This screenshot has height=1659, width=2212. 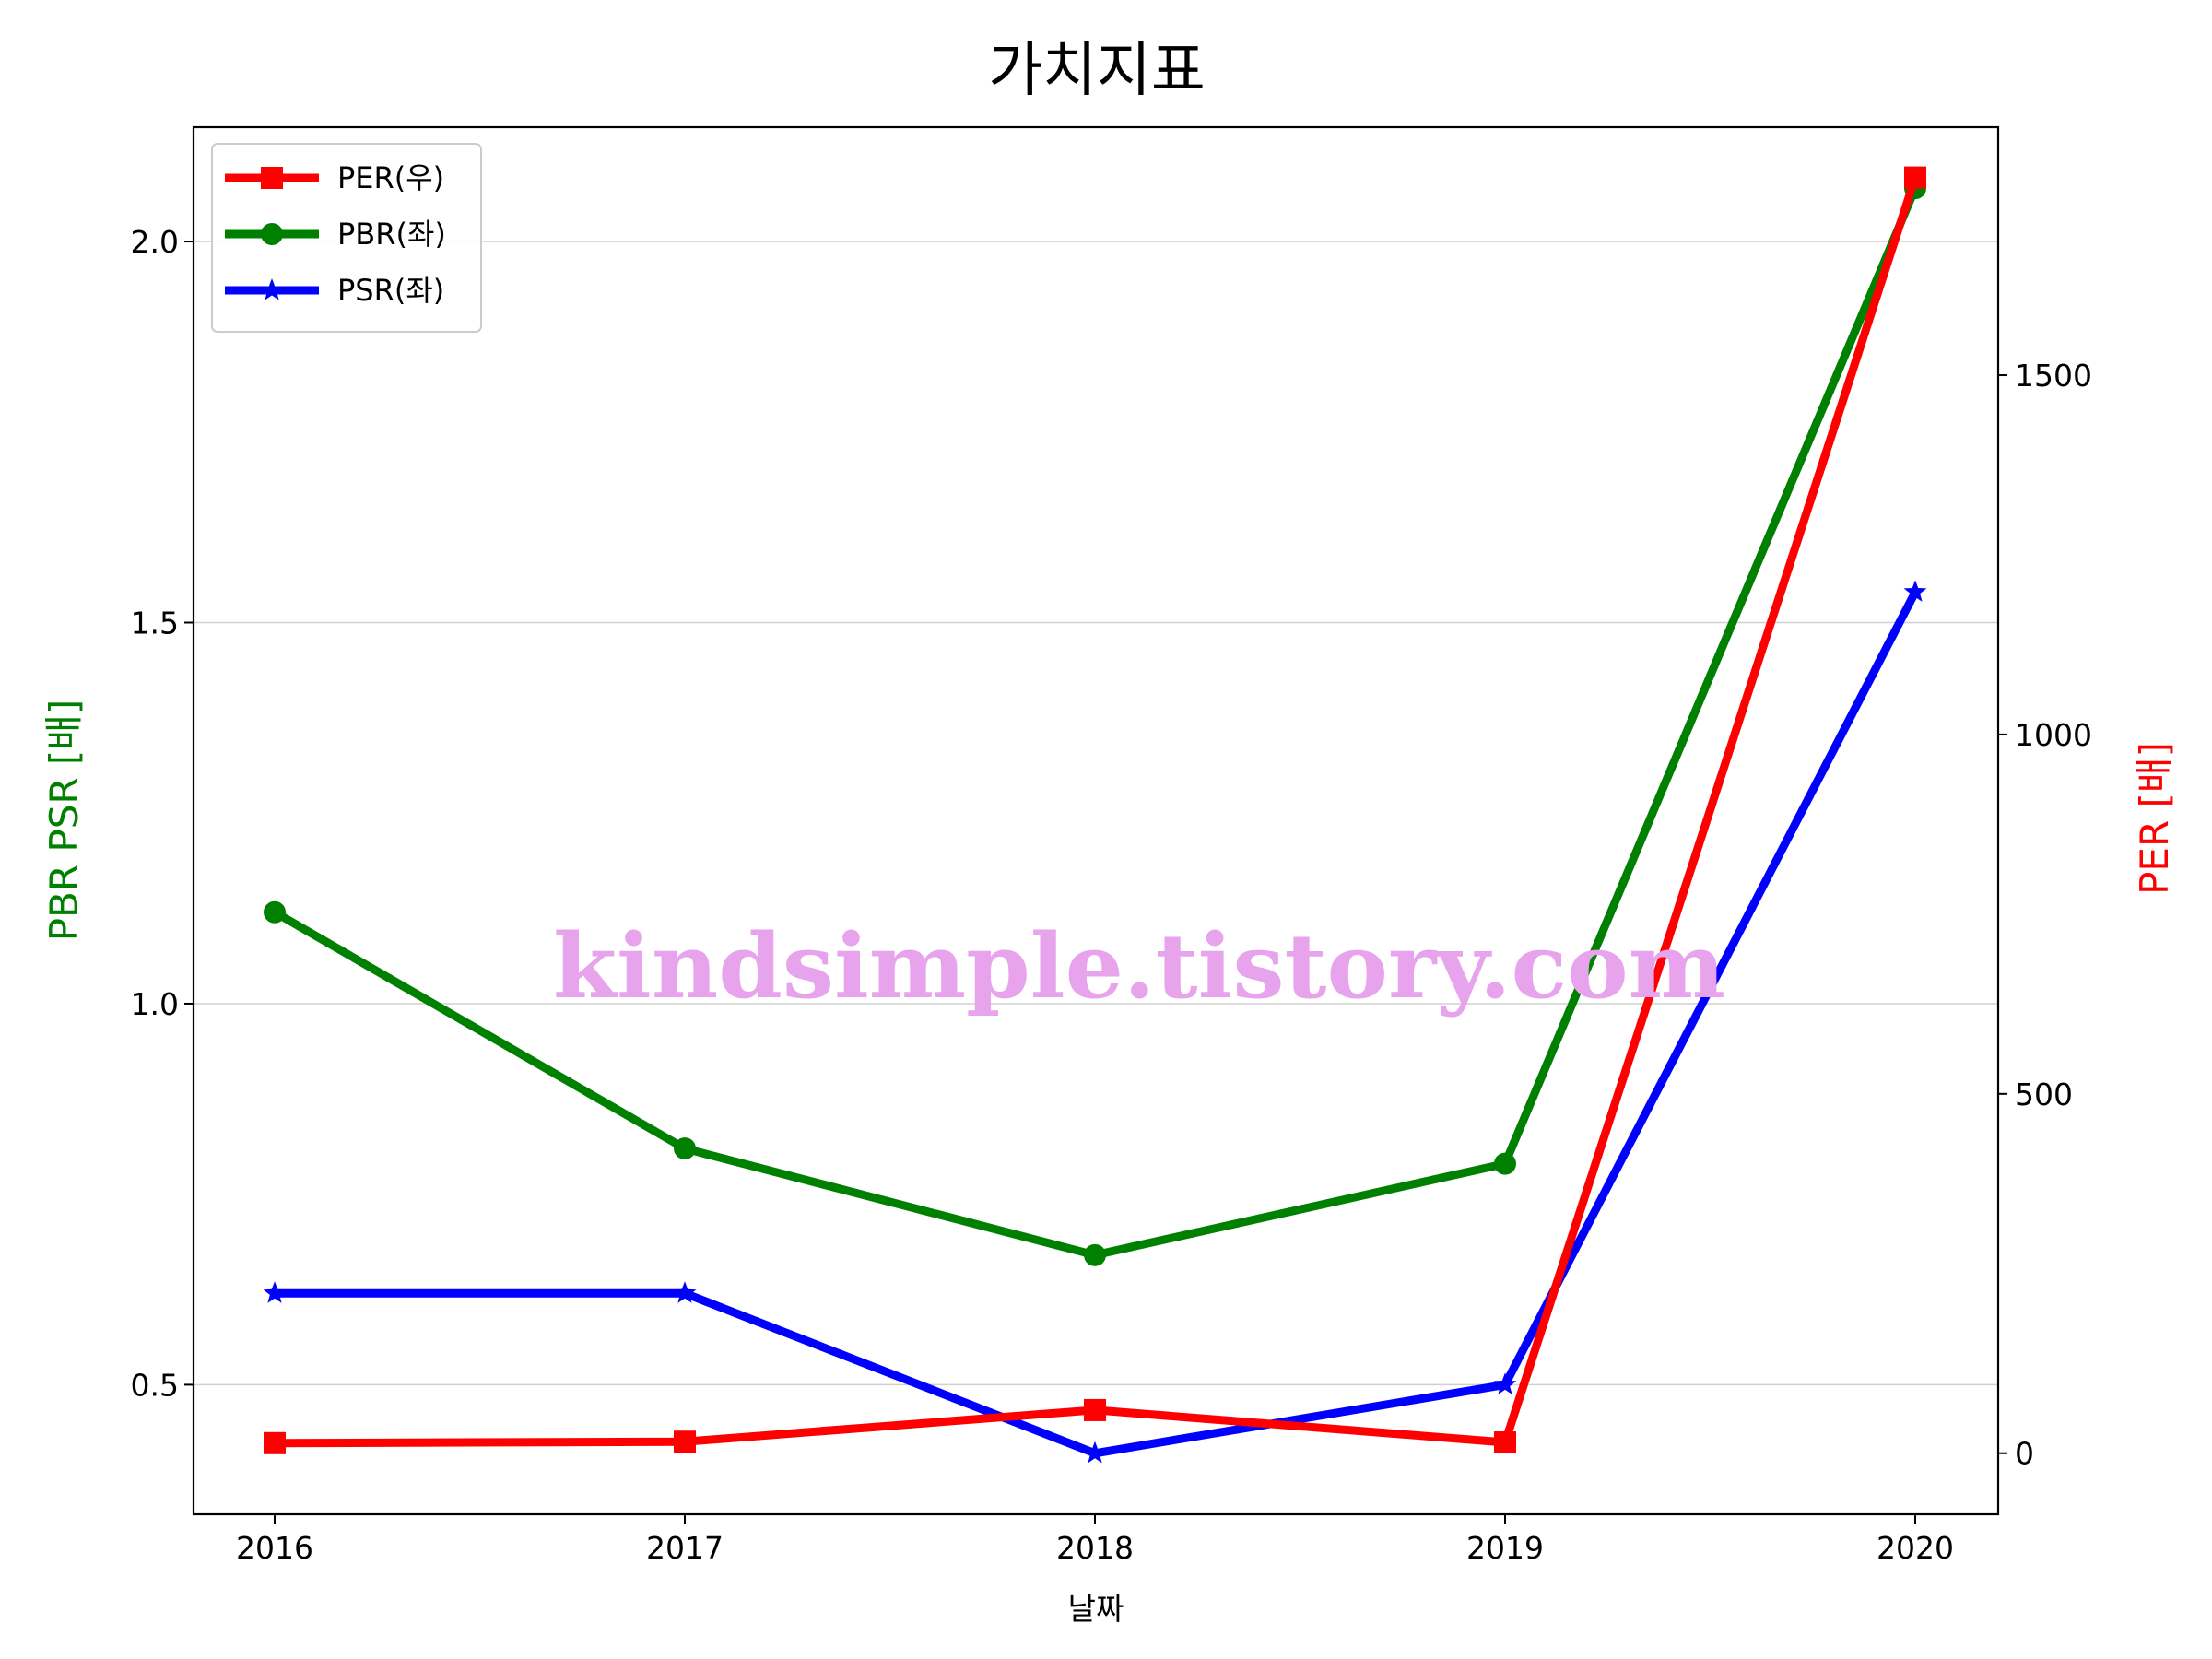 What do you see at coordinates (2044, 1094) in the screenshot?
I see `y-tick-label-right: 500` at bounding box center [2044, 1094].